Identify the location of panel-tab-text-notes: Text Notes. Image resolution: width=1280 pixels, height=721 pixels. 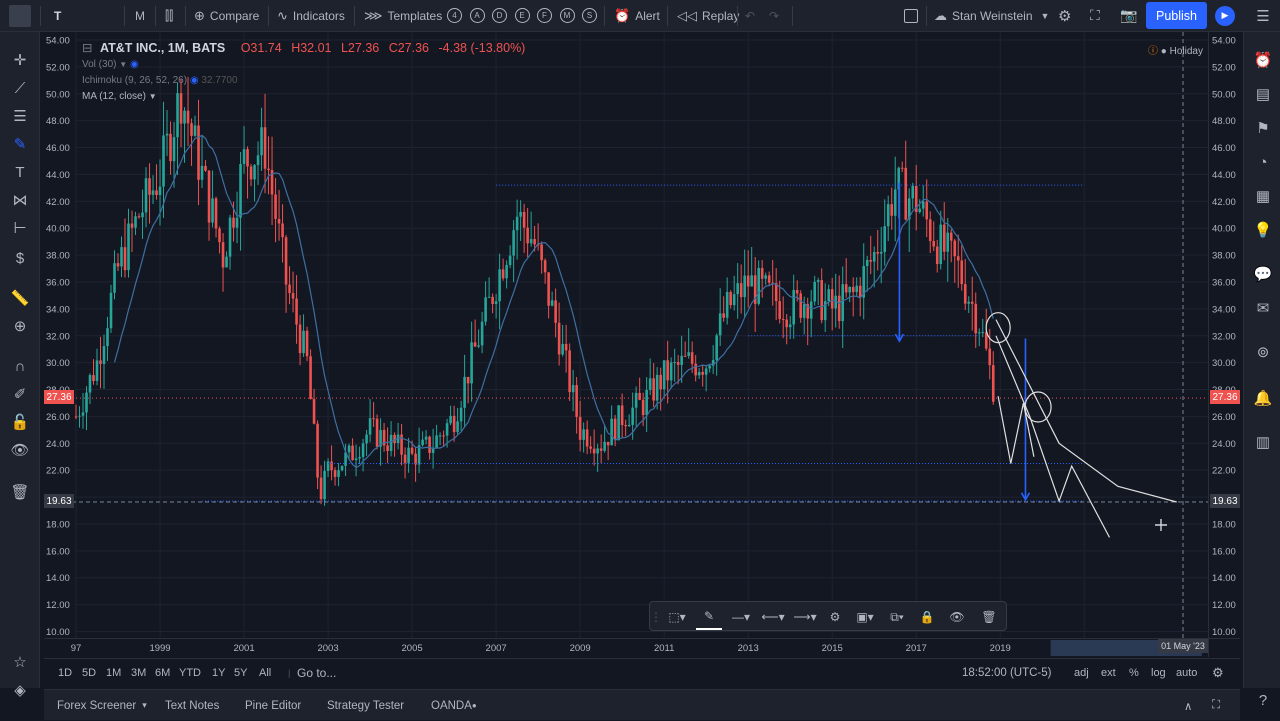
(192, 705).